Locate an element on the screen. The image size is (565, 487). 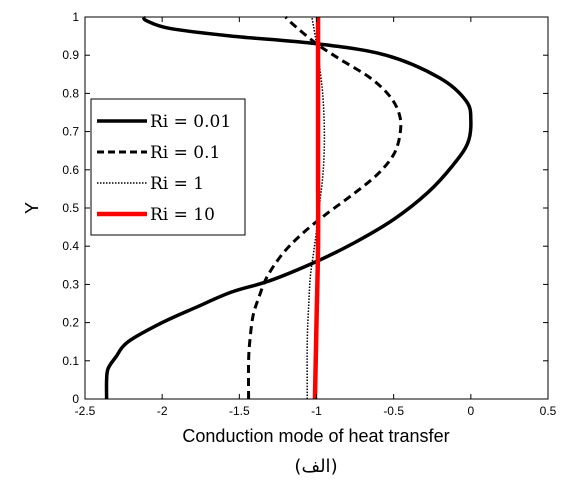
x-axis-title: Conduction mode of heat transfer is located at coordinates (315, 436).